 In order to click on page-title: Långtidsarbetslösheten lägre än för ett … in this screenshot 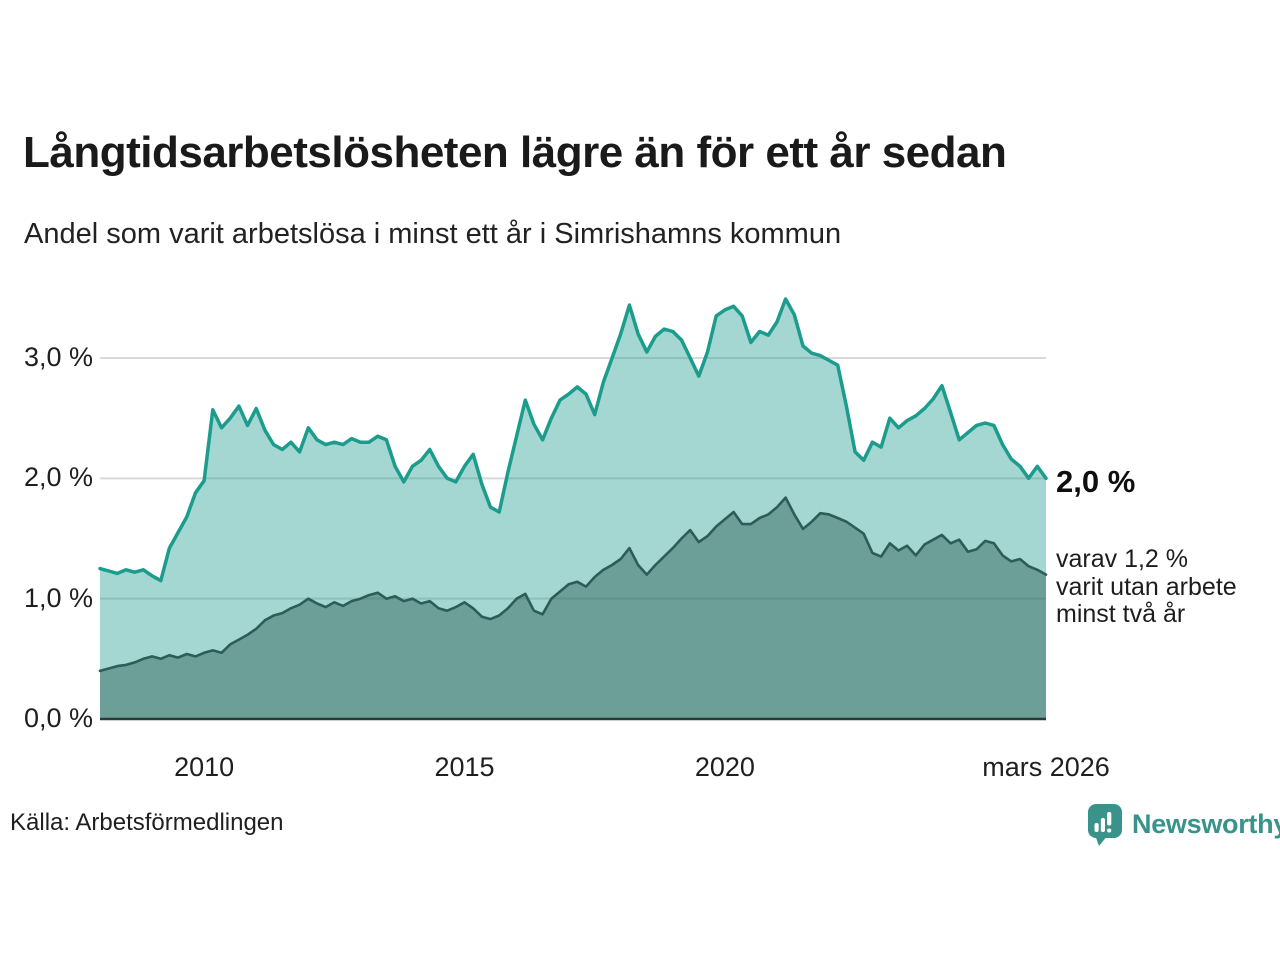, I will do `click(515, 152)`.